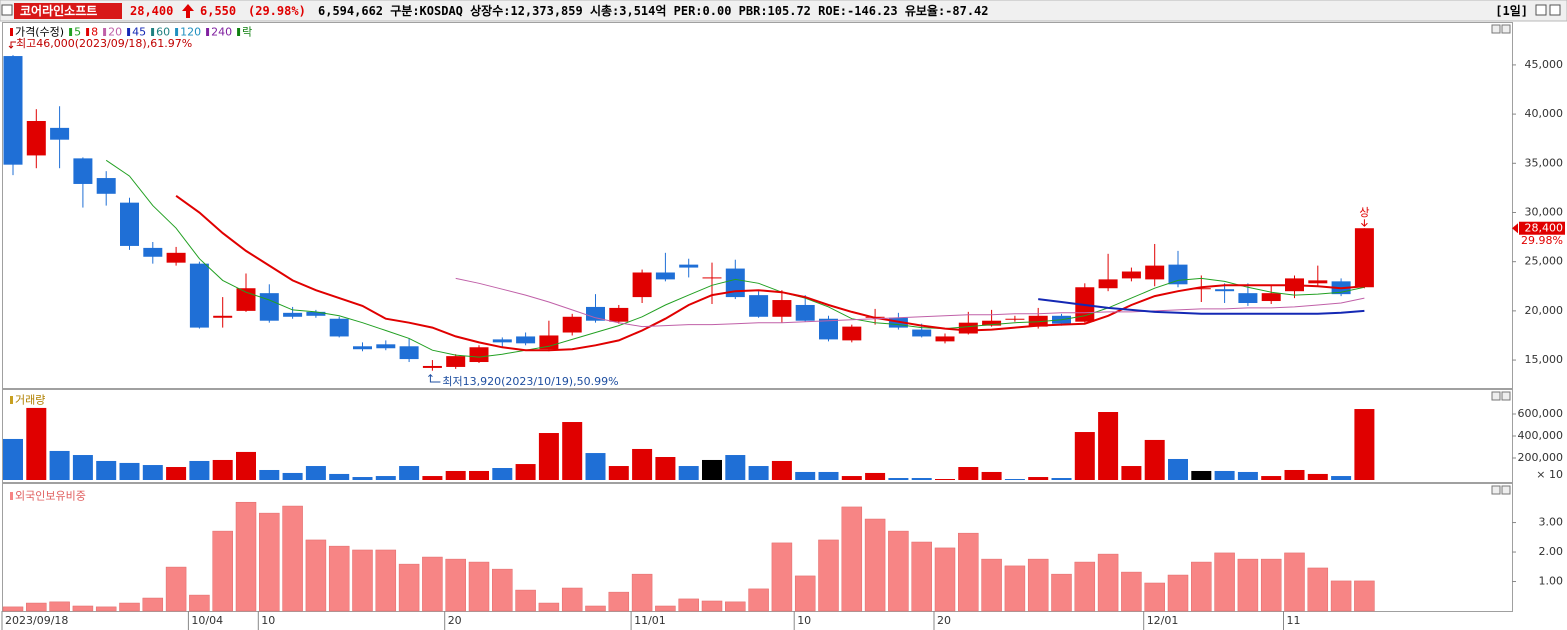 The width and height of the screenshot is (1567, 630). What do you see at coordinates (207, 620) in the screenshot?
I see `x-tick-label: 10/04` at bounding box center [207, 620].